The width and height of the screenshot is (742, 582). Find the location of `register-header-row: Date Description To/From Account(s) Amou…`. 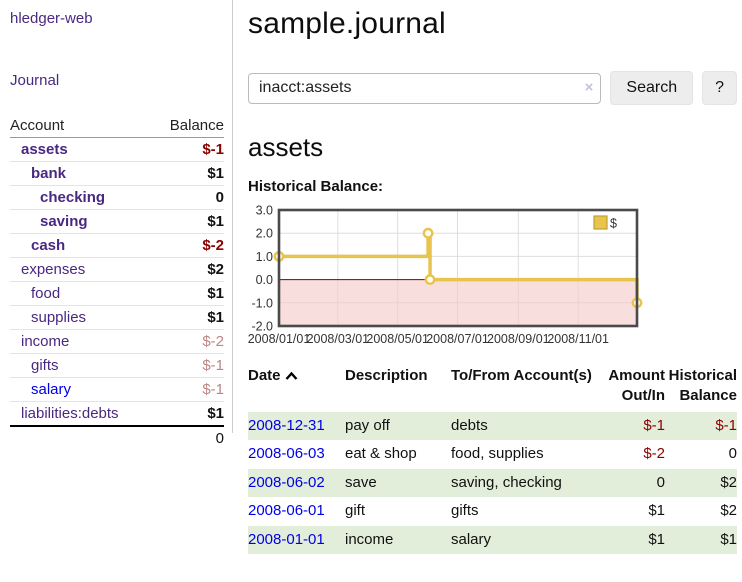

register-header-row: Date Description To/From Account(s) Amou… is located at coordinates (492, 388).